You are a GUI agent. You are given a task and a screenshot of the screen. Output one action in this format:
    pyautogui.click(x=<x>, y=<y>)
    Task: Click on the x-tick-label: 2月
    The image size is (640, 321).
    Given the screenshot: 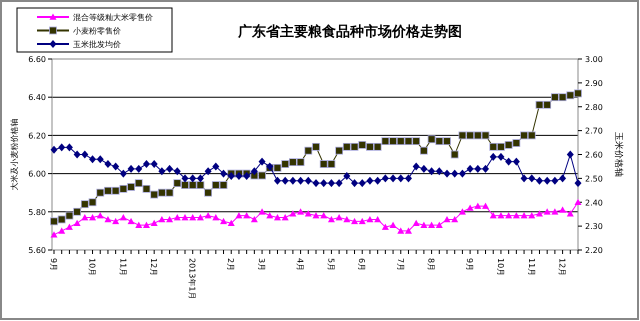 What is the action you would take?
    pyautogui.click(x=231, y=265)
    